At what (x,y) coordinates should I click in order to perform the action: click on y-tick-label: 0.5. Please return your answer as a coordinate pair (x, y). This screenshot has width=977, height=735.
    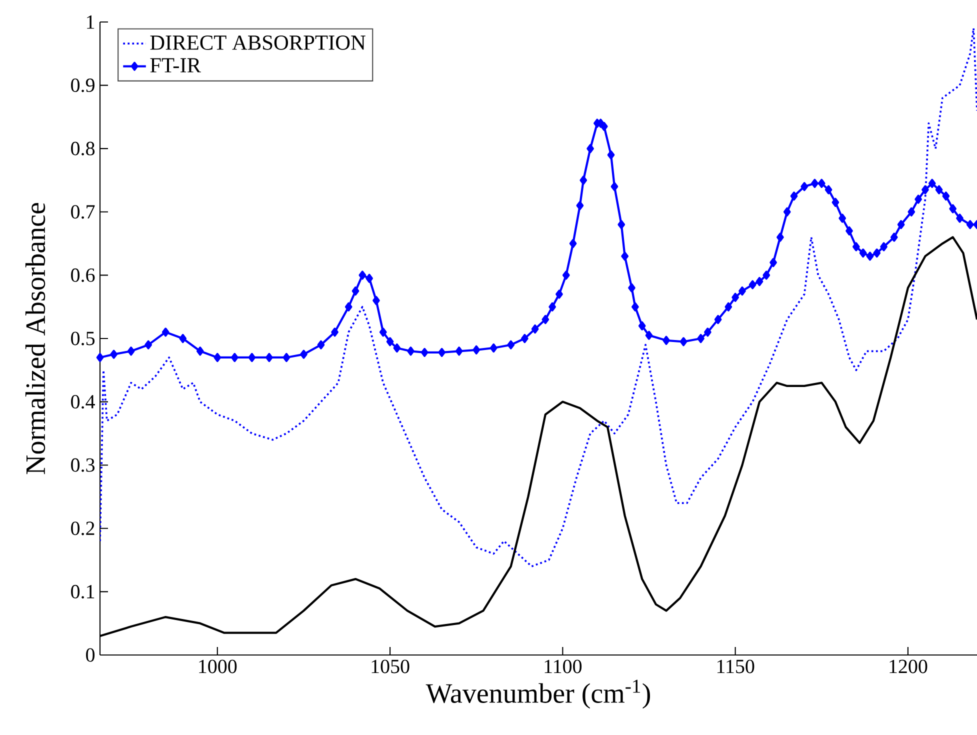
    Looking at the image, I should click on (83, 339).